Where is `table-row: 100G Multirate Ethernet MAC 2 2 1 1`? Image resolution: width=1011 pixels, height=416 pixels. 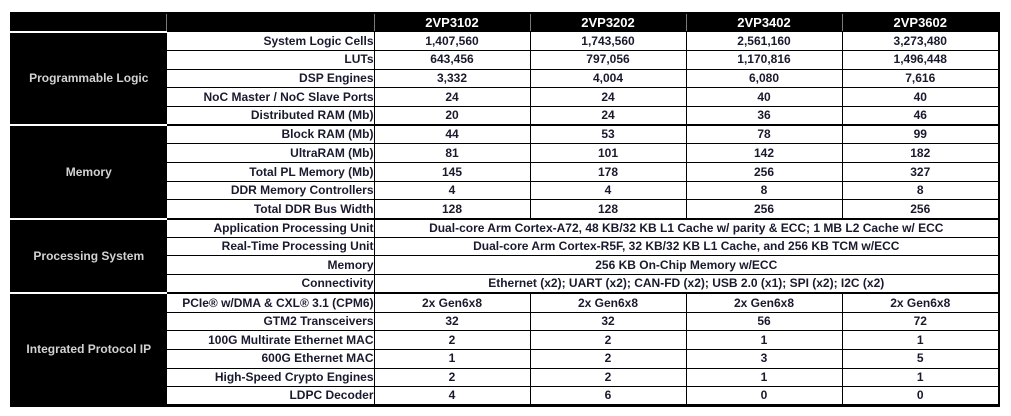
table-row: 100G Multirate Ethernet MAC 2 2 1 1 is located at coordinates (505, 340).